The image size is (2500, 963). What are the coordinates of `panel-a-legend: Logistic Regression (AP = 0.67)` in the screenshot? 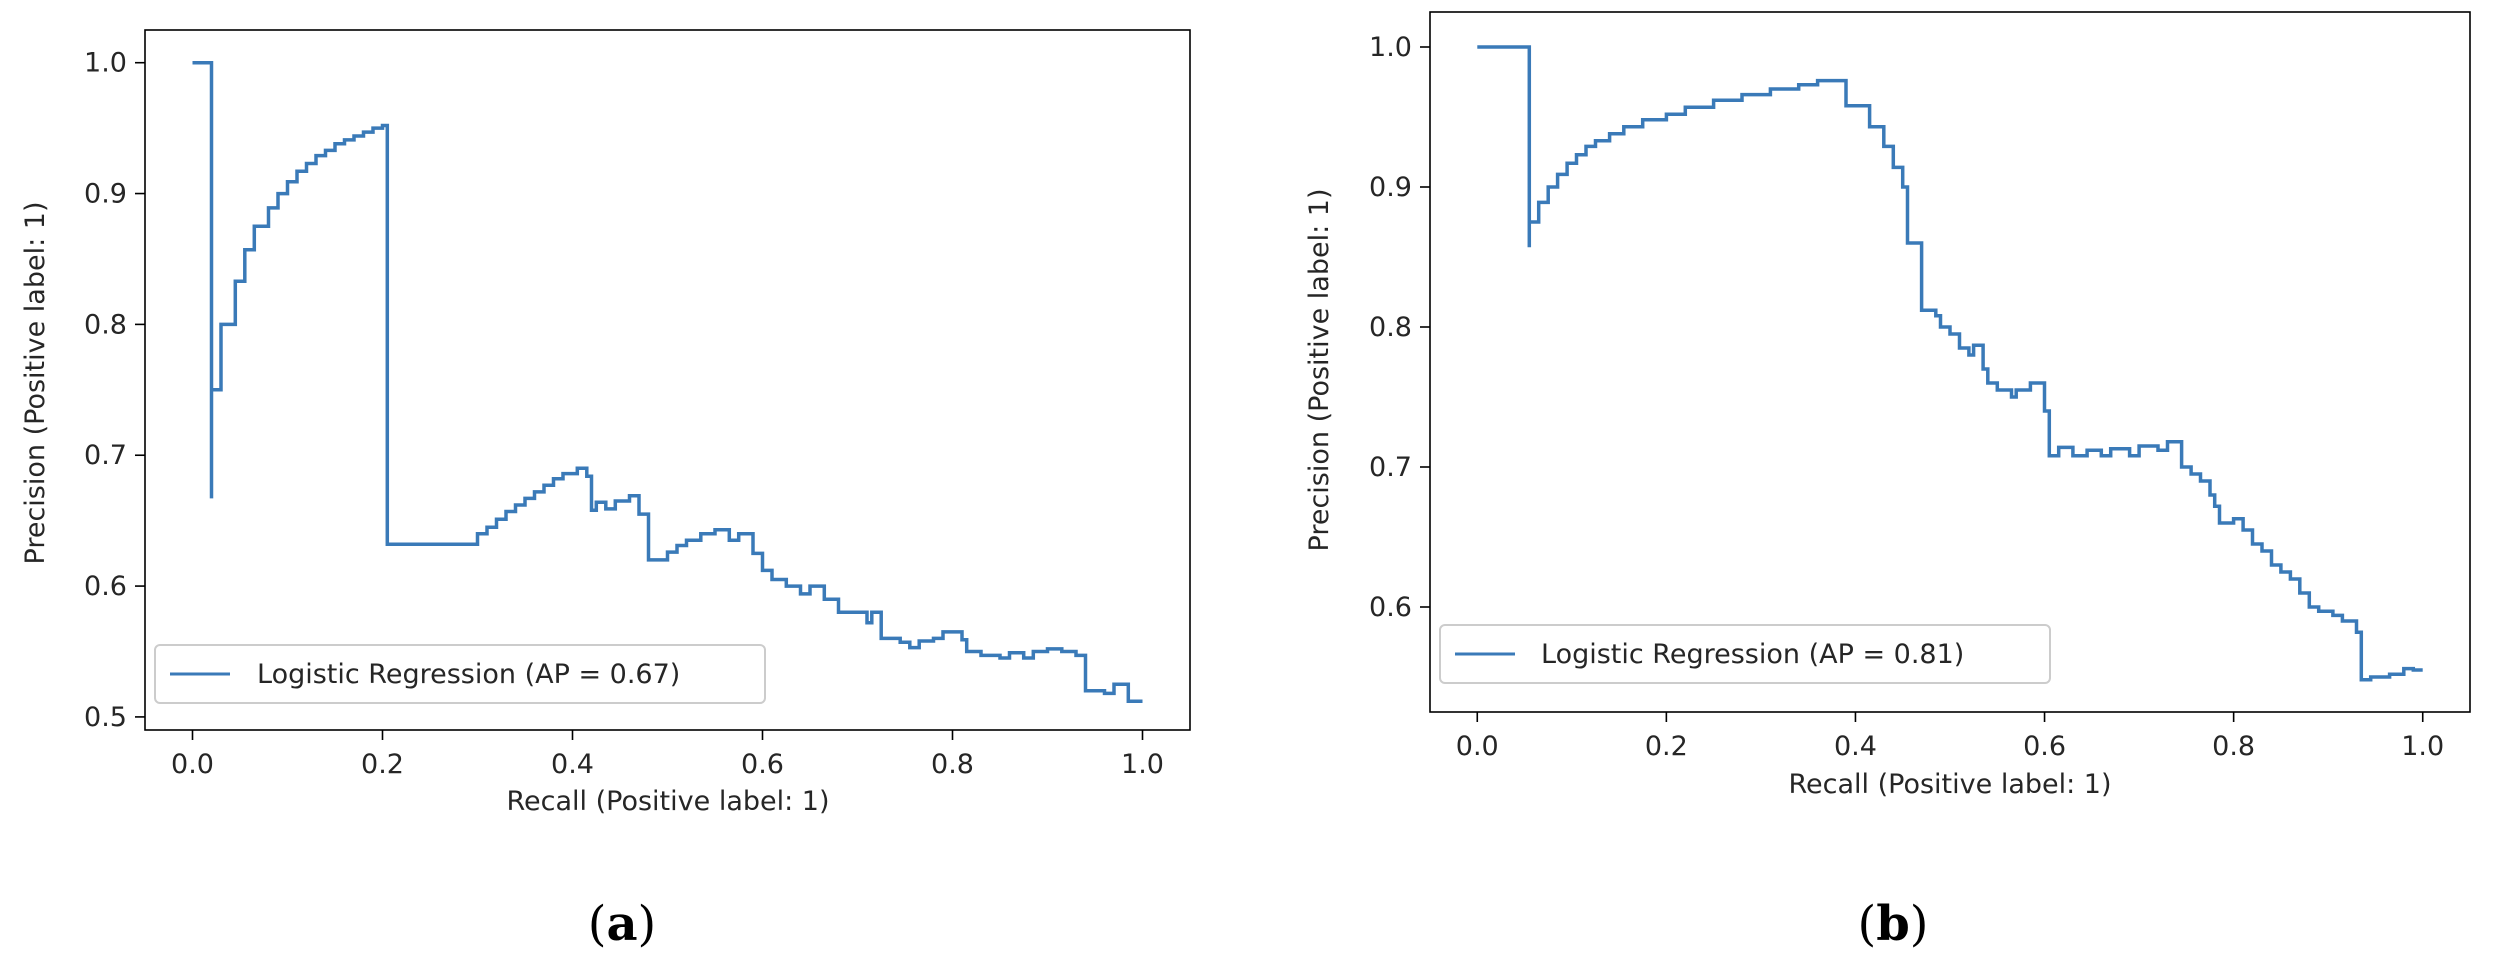 It's located at (460, 674).